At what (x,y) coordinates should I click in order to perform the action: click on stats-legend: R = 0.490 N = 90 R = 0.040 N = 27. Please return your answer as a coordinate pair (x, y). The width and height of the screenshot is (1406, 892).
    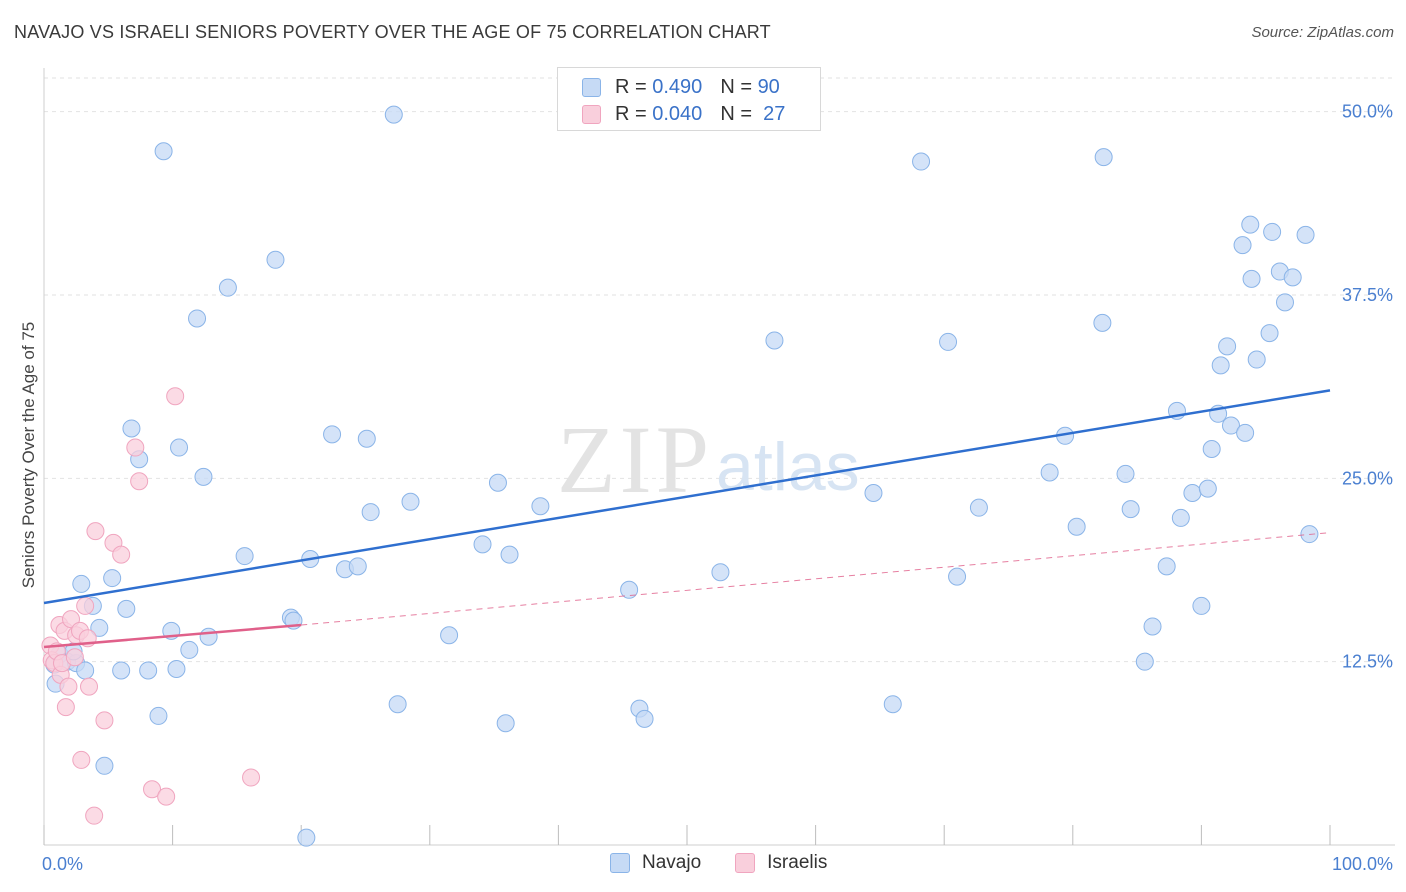
    Looking at the image, I should click on (689, 99).